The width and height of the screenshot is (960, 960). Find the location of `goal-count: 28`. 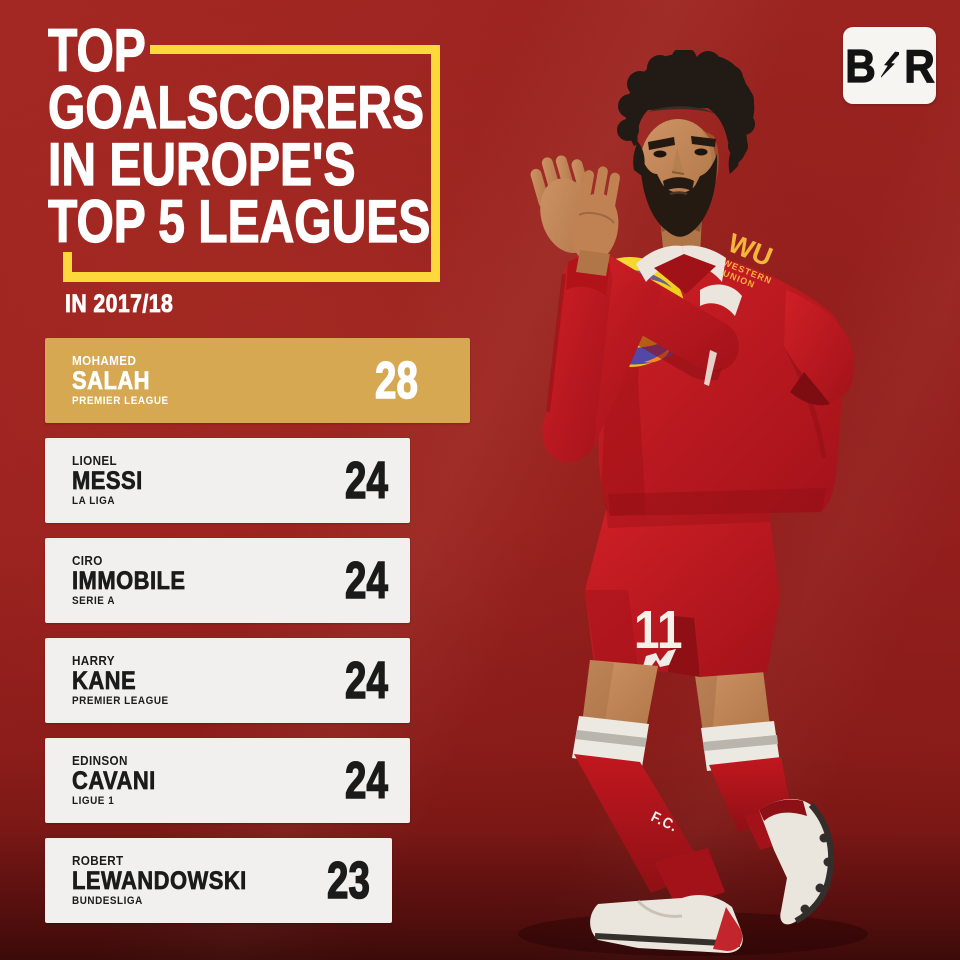

goal-count: 28 is located at coordinates (397, 380).